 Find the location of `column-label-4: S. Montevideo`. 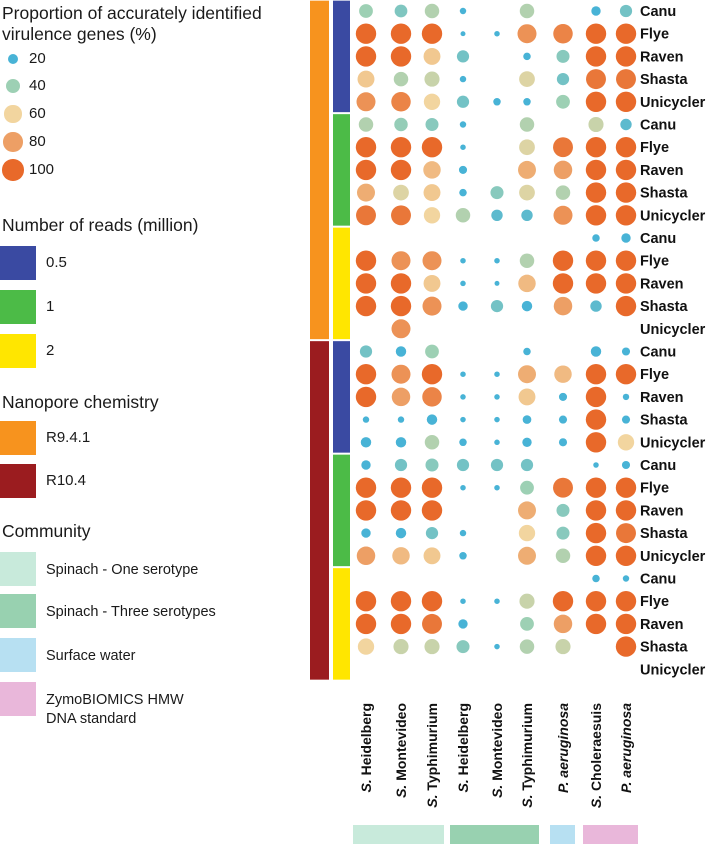

column-label-4: S. Montevideo is located at coordinates (497, 750).